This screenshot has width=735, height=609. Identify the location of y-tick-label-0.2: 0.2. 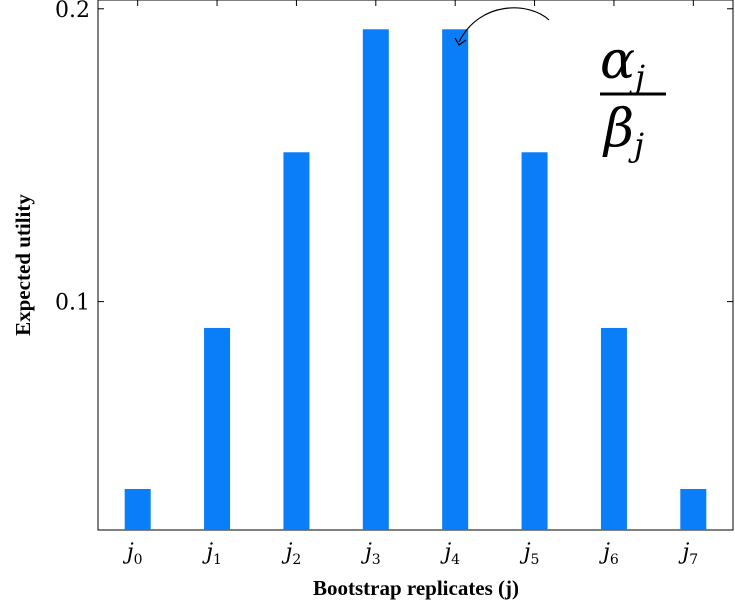
(72, 11).